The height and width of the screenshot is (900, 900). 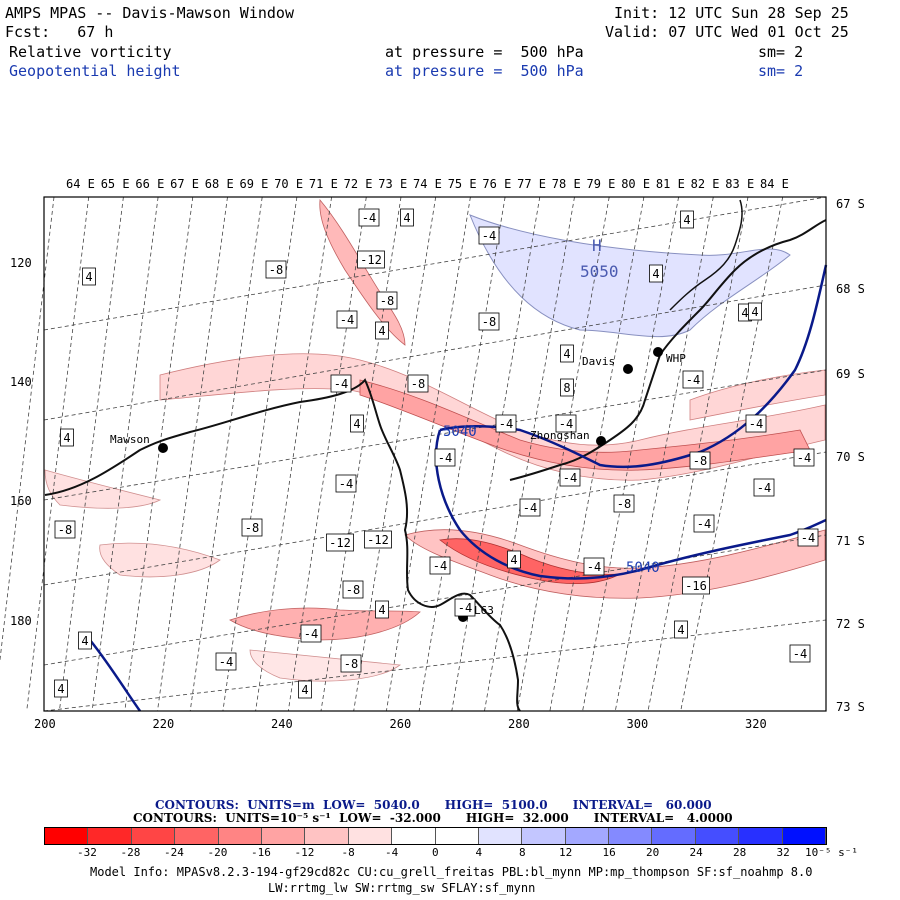 What do you see at coordinates (484, 71) in the screenshot?
I see `field2-level: at pressure = 500 hPa` at bounding box center [484, 71].